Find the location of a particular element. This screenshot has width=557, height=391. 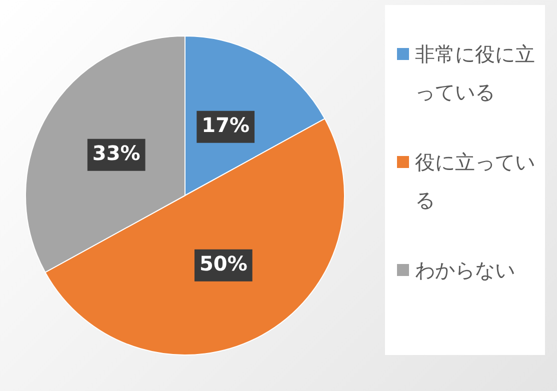

data-label: 33% is located at coordinates (116, 153).